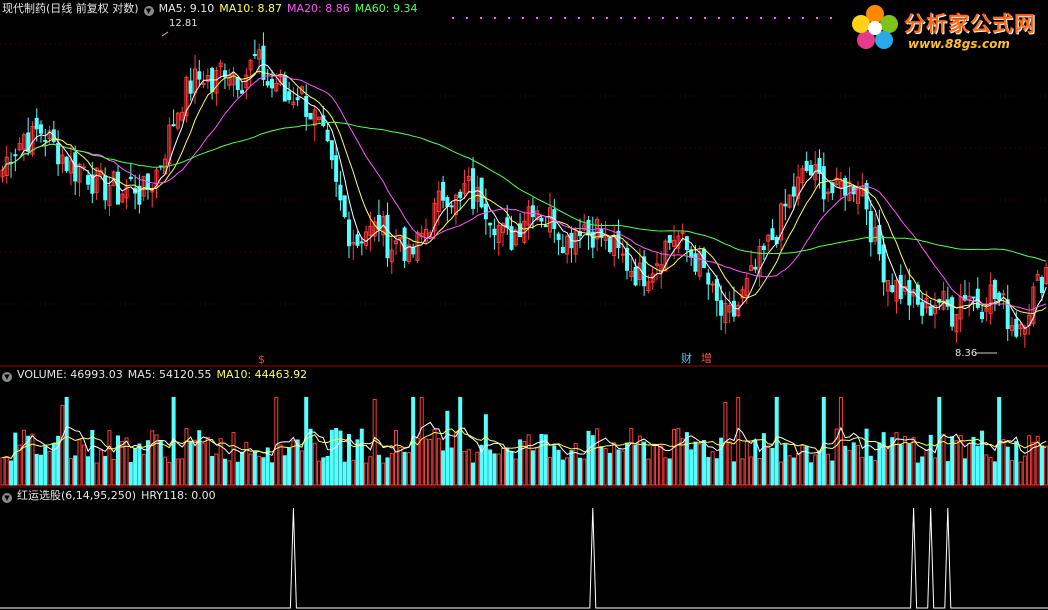 The image size is (1048, 610). I want to click on dividend-marker: $, so click(261, 359).